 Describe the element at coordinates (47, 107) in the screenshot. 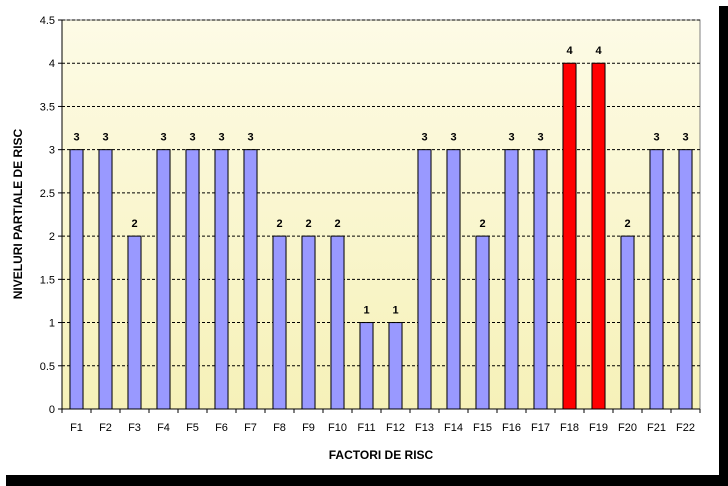

I see `y-tick-label: 3.5` at that location.